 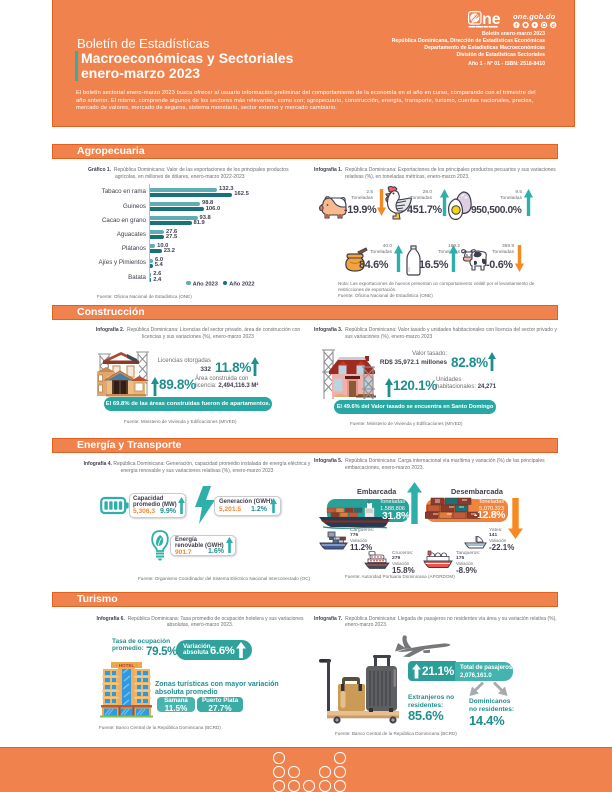 What do you see at coordinates (126, 665) in the screenshot?
I see `svg-text: · HOTEL ·` at bounding box center [126, 665].